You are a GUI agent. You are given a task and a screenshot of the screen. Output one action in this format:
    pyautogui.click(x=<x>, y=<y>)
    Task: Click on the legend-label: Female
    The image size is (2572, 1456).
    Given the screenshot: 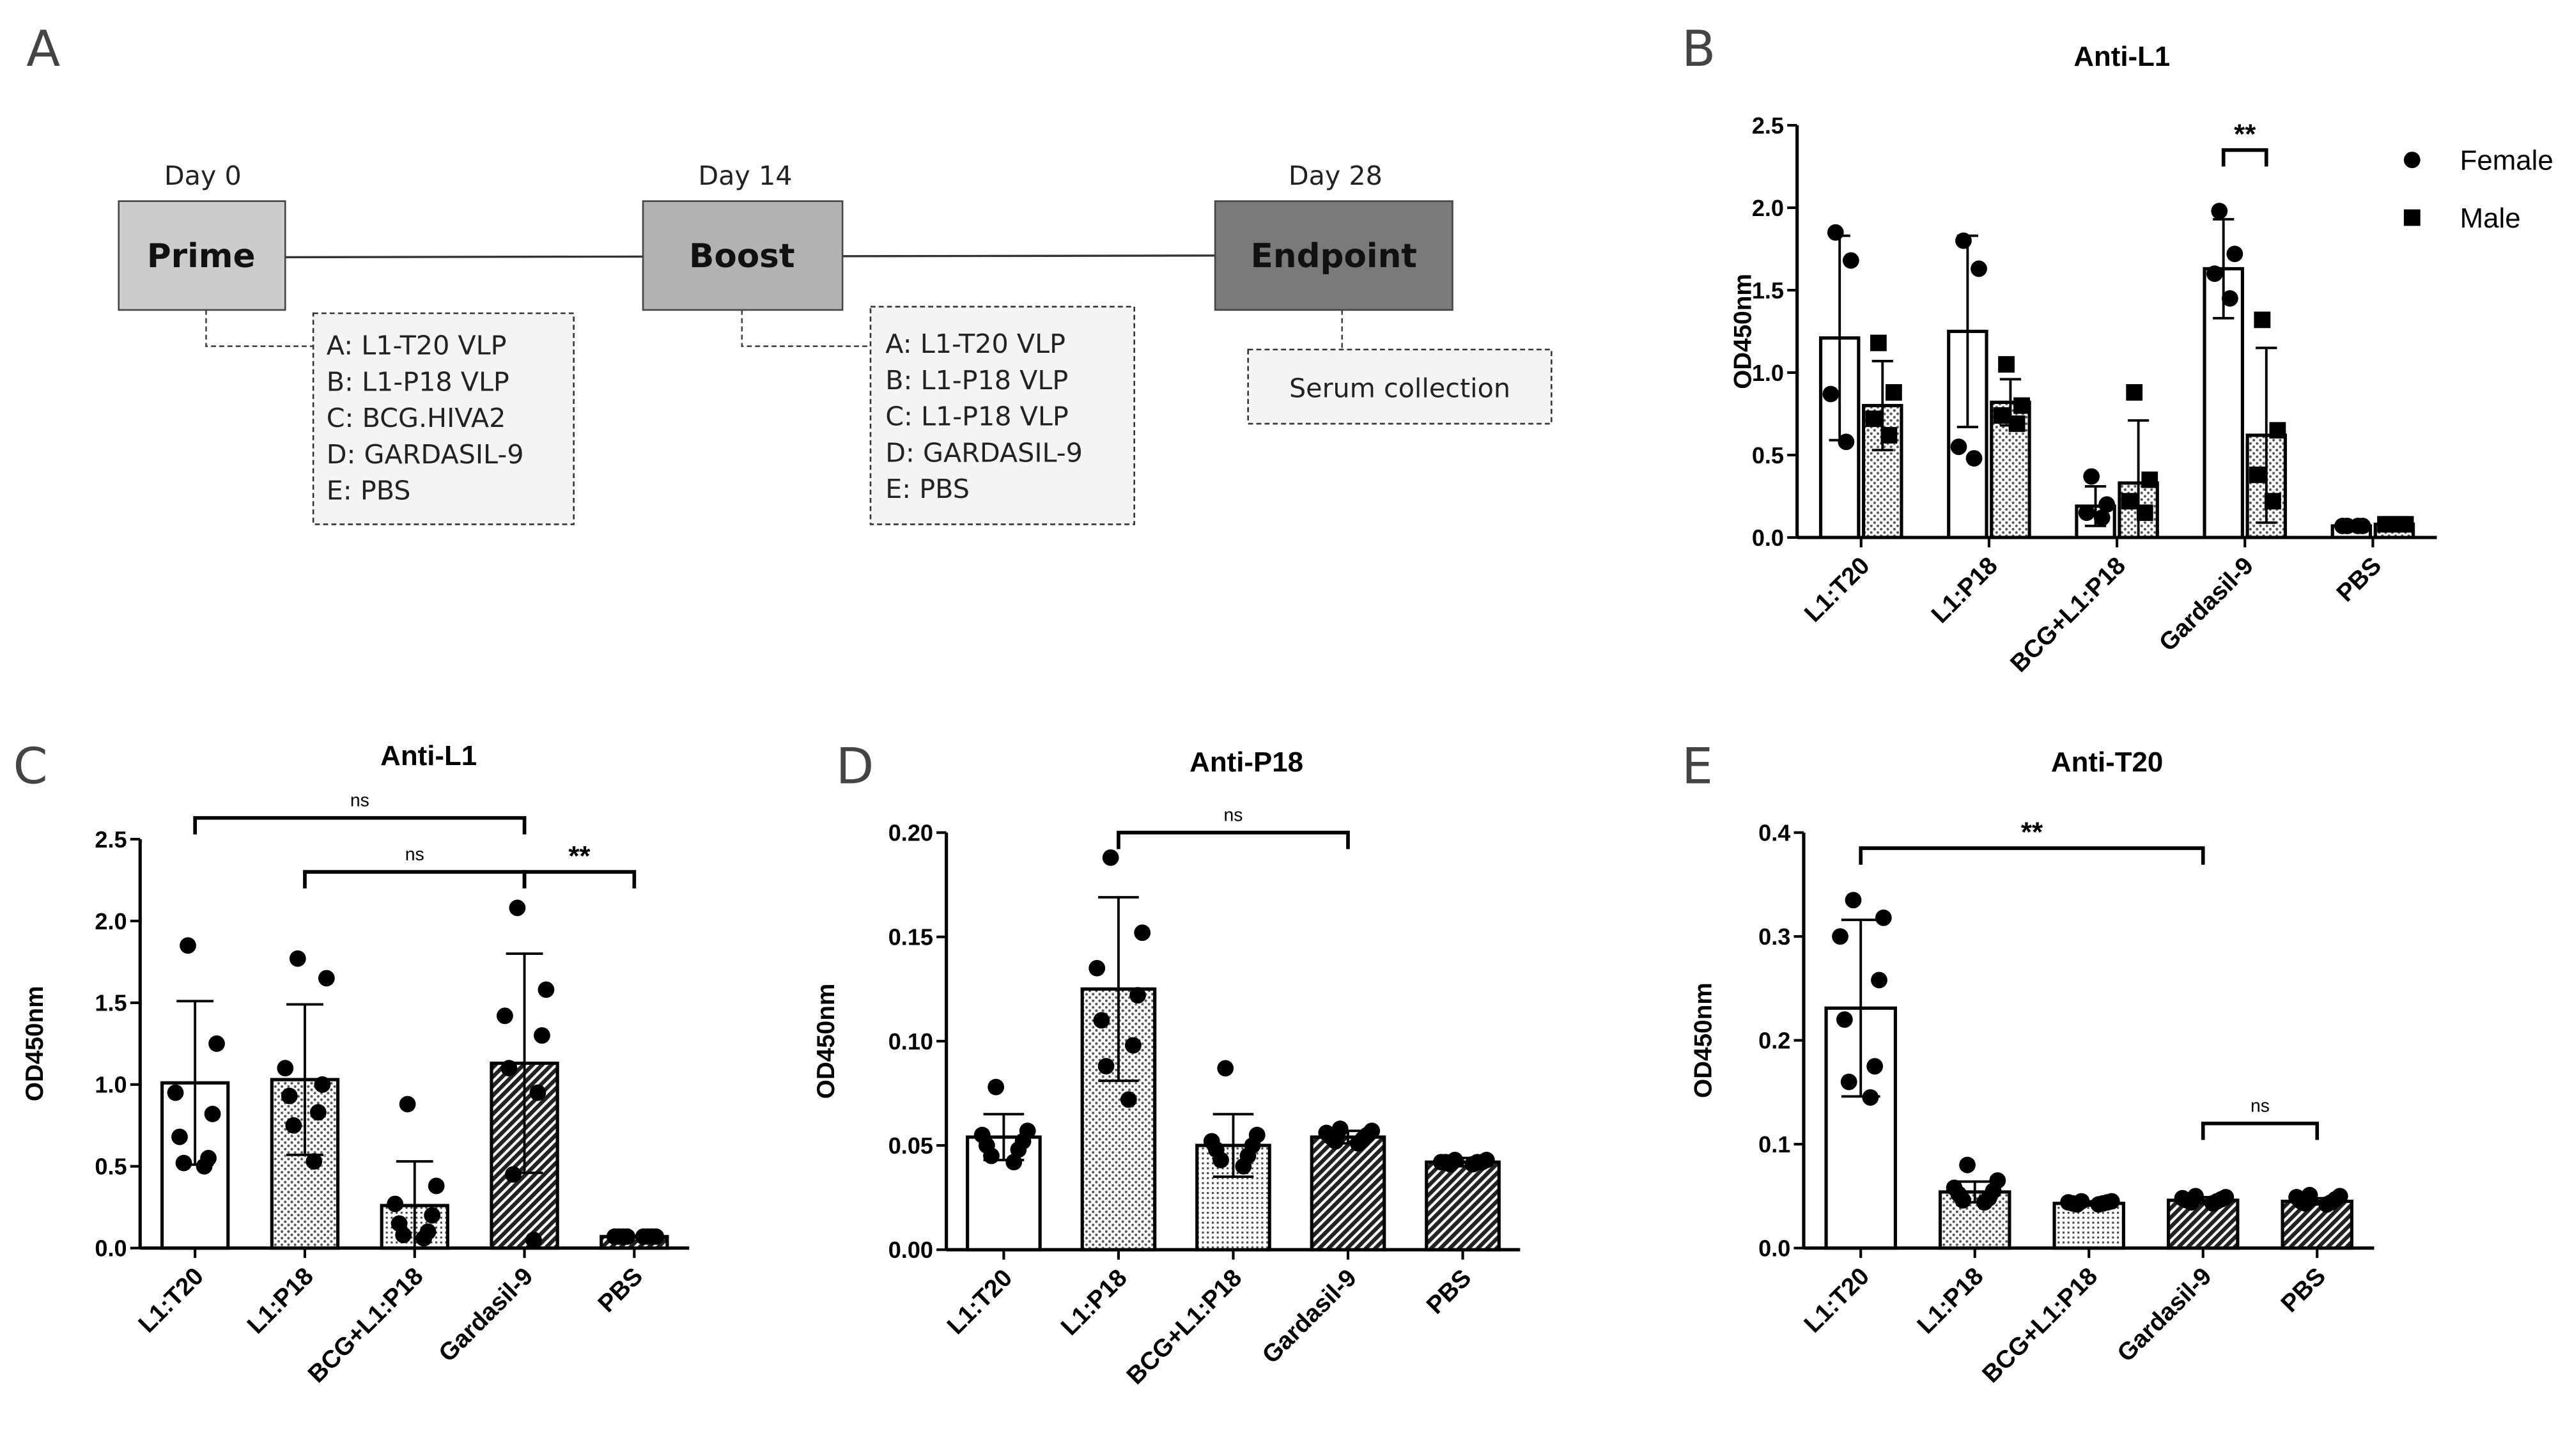 What is the action you would take?
    pyautogui.click(x=2506, y=160)
    